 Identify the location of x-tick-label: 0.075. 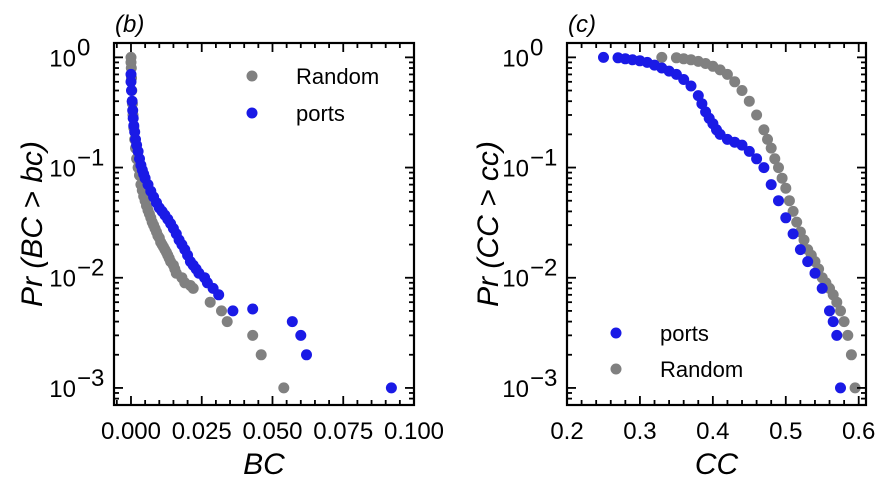
(343, 431).